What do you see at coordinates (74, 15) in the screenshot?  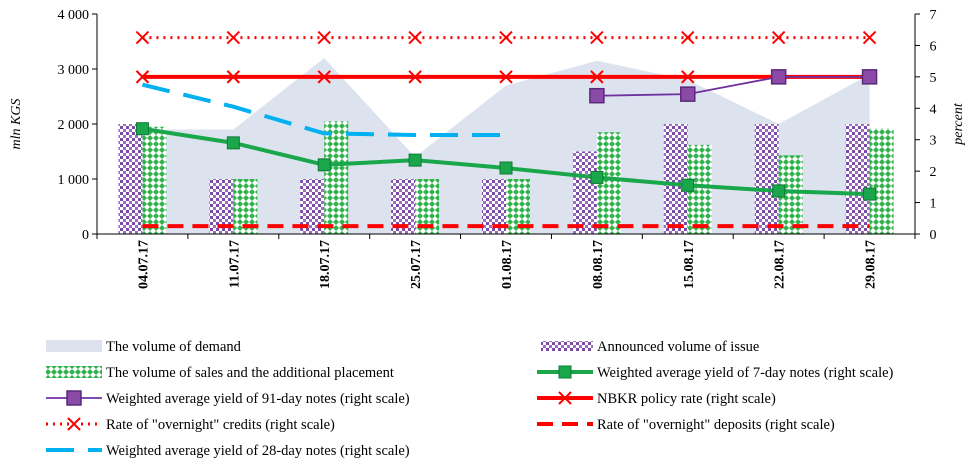 I see `left-tick-label: 4 000` at bounding box center [74, 15].